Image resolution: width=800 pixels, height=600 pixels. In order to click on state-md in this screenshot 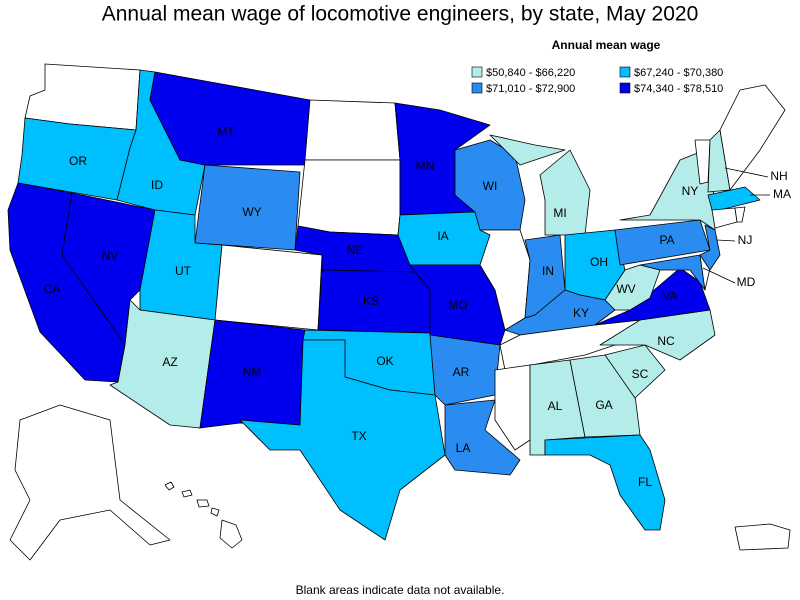, I will do `click(672, 272)`.